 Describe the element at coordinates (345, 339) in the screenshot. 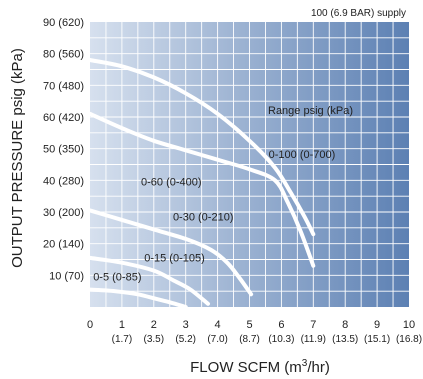

I see `x-tick-sublabel: (13.5)` at that location.